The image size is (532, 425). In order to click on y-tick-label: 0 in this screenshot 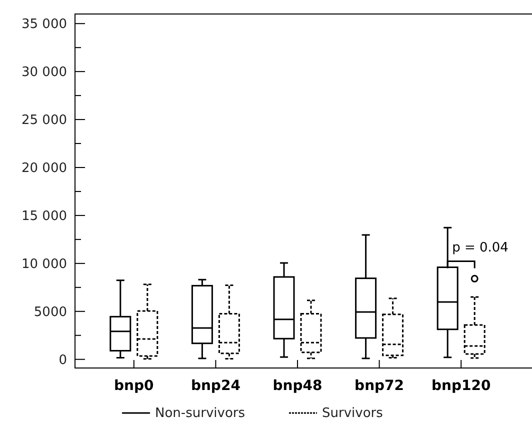, I will do `click(62, 360)`.